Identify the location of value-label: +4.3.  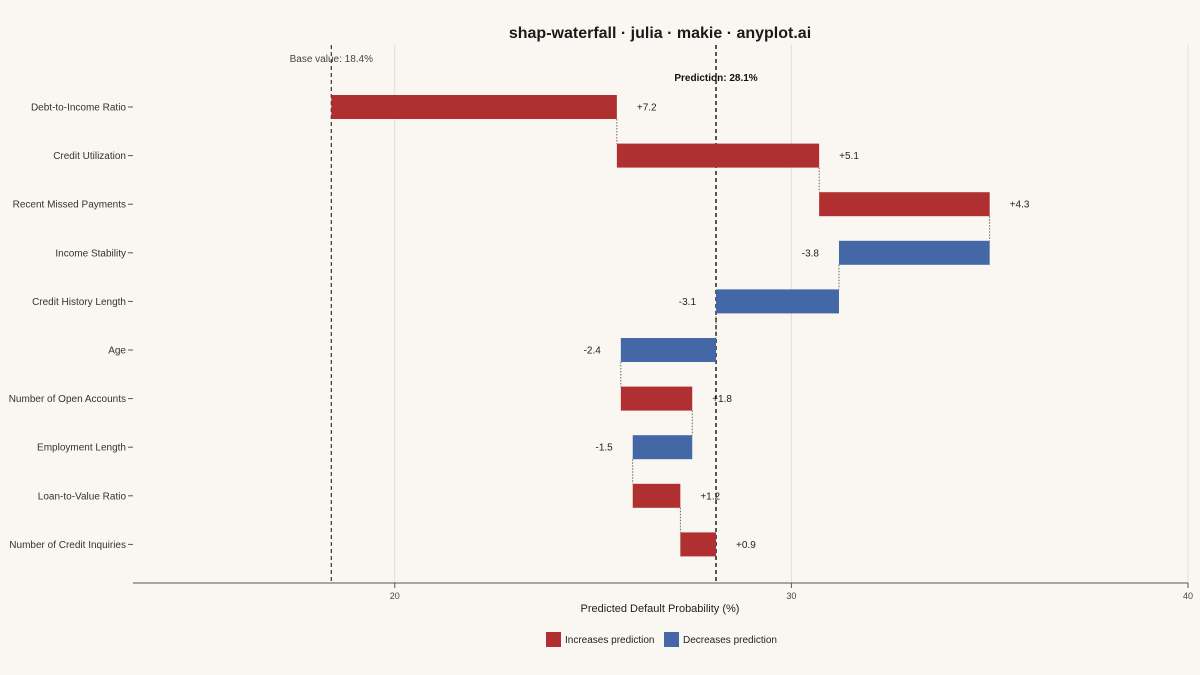
(1020, 205).